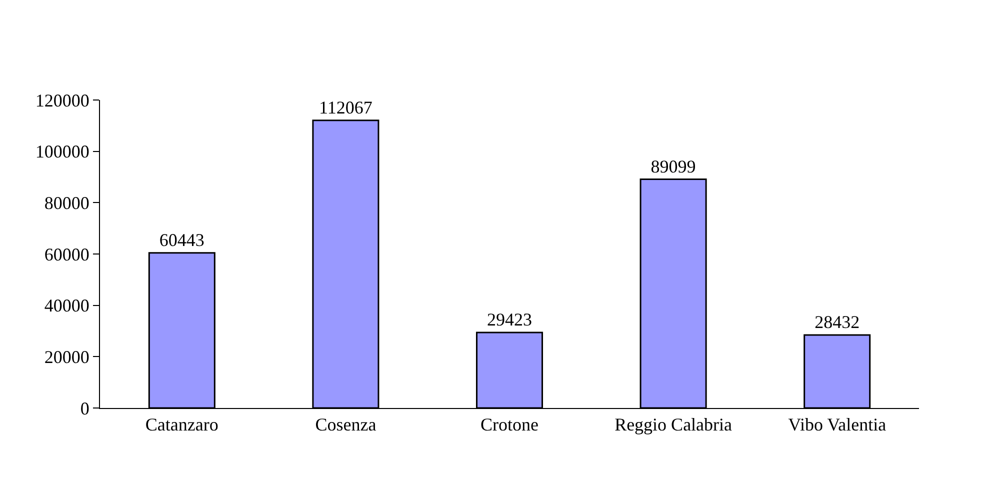 The width and height of the screenshot is (999, 498). I want to click on x-tick-label: Crotone, so click(509, 424).